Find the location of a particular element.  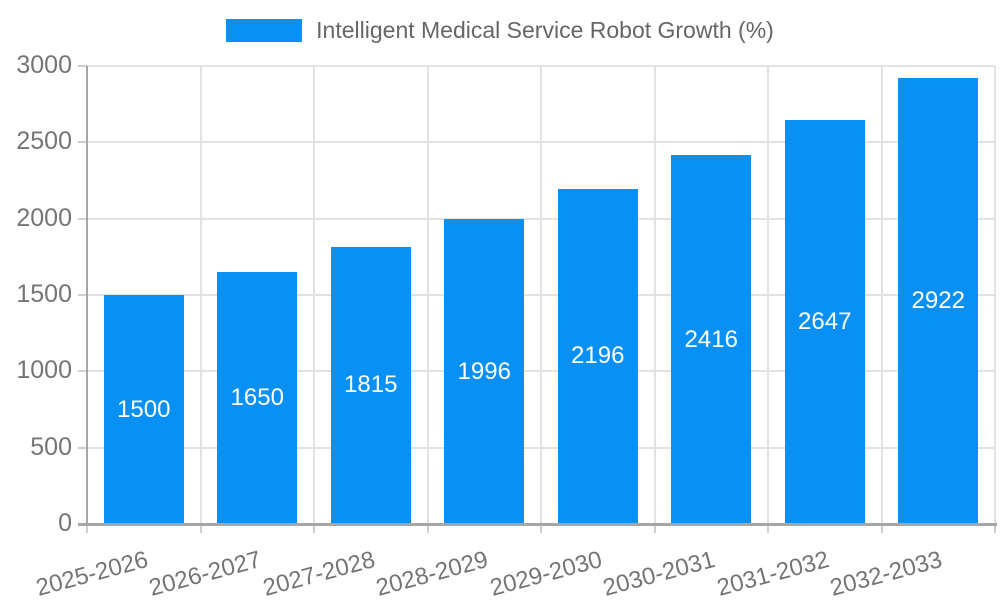

bar-value-label: 1815 is located at coordinates (371, 385).